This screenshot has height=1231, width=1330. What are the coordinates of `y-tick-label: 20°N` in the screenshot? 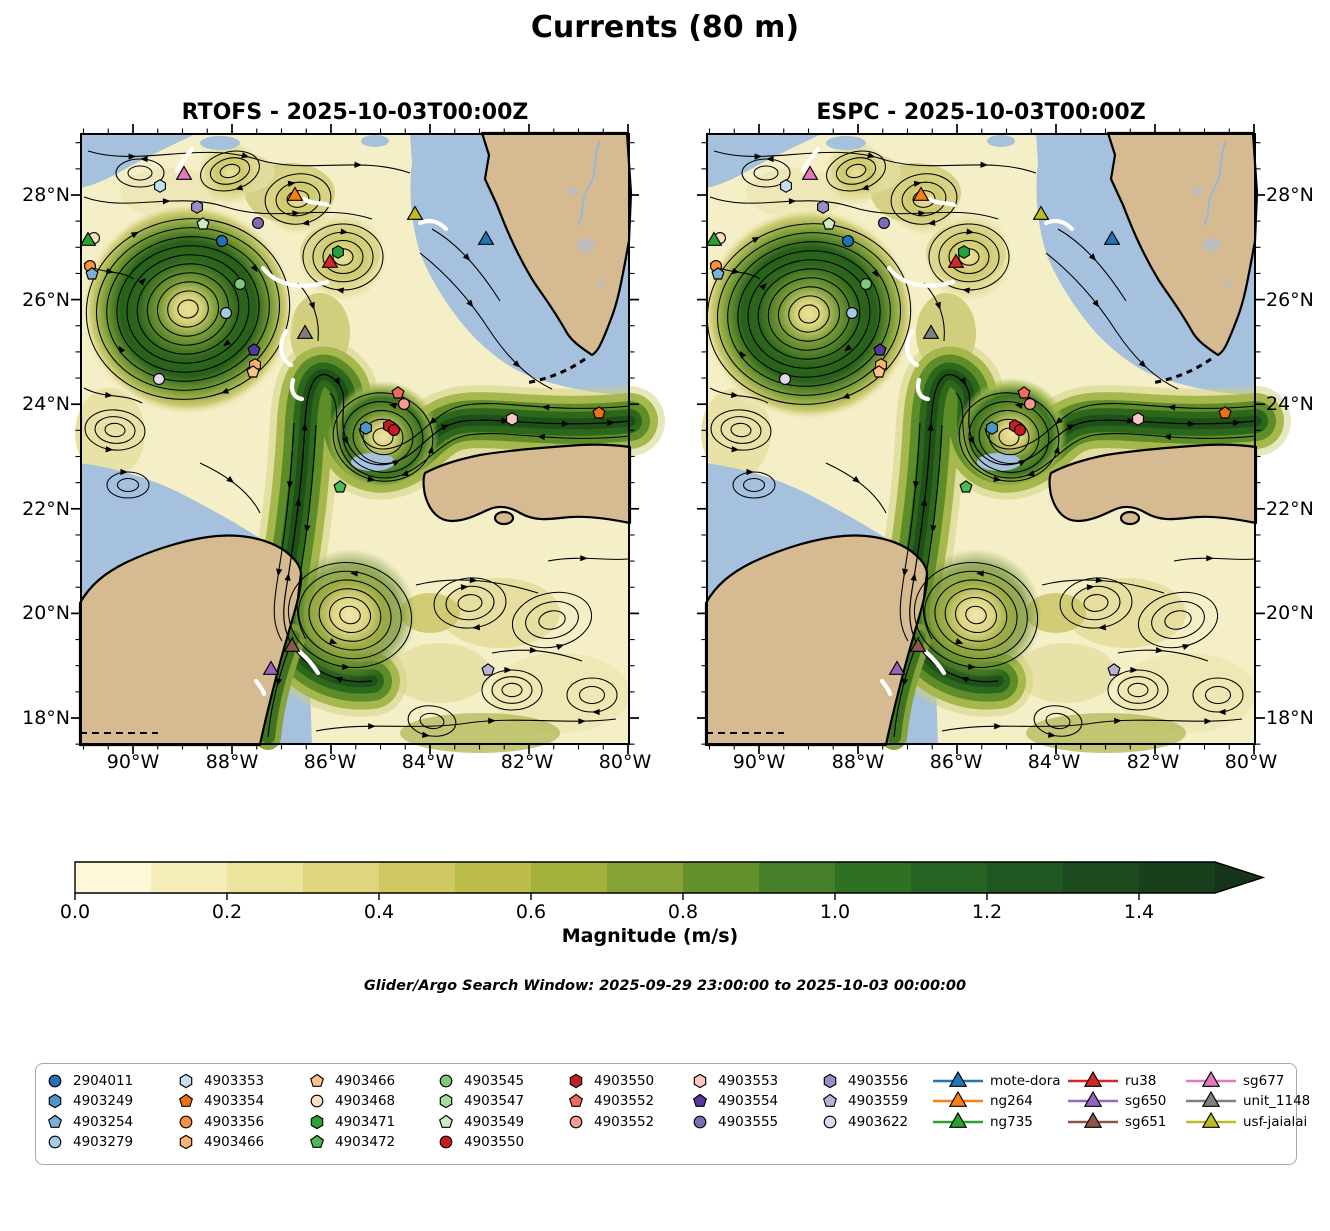 It's located at (46, 613).